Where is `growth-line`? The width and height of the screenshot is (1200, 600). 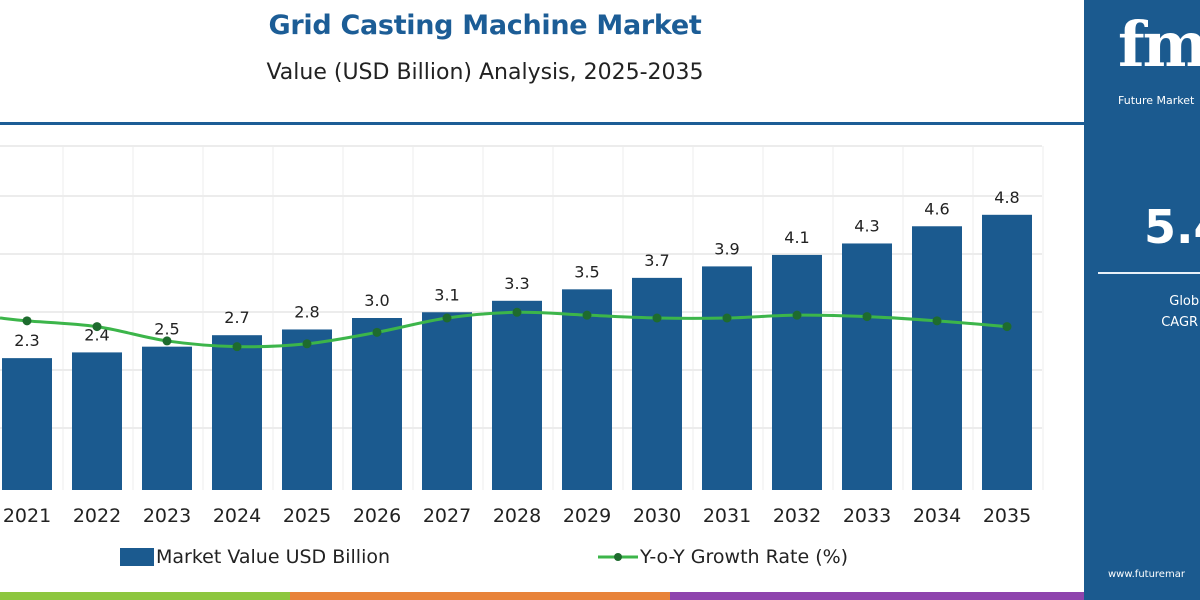
growth-line is located at coordinates (504, 329).